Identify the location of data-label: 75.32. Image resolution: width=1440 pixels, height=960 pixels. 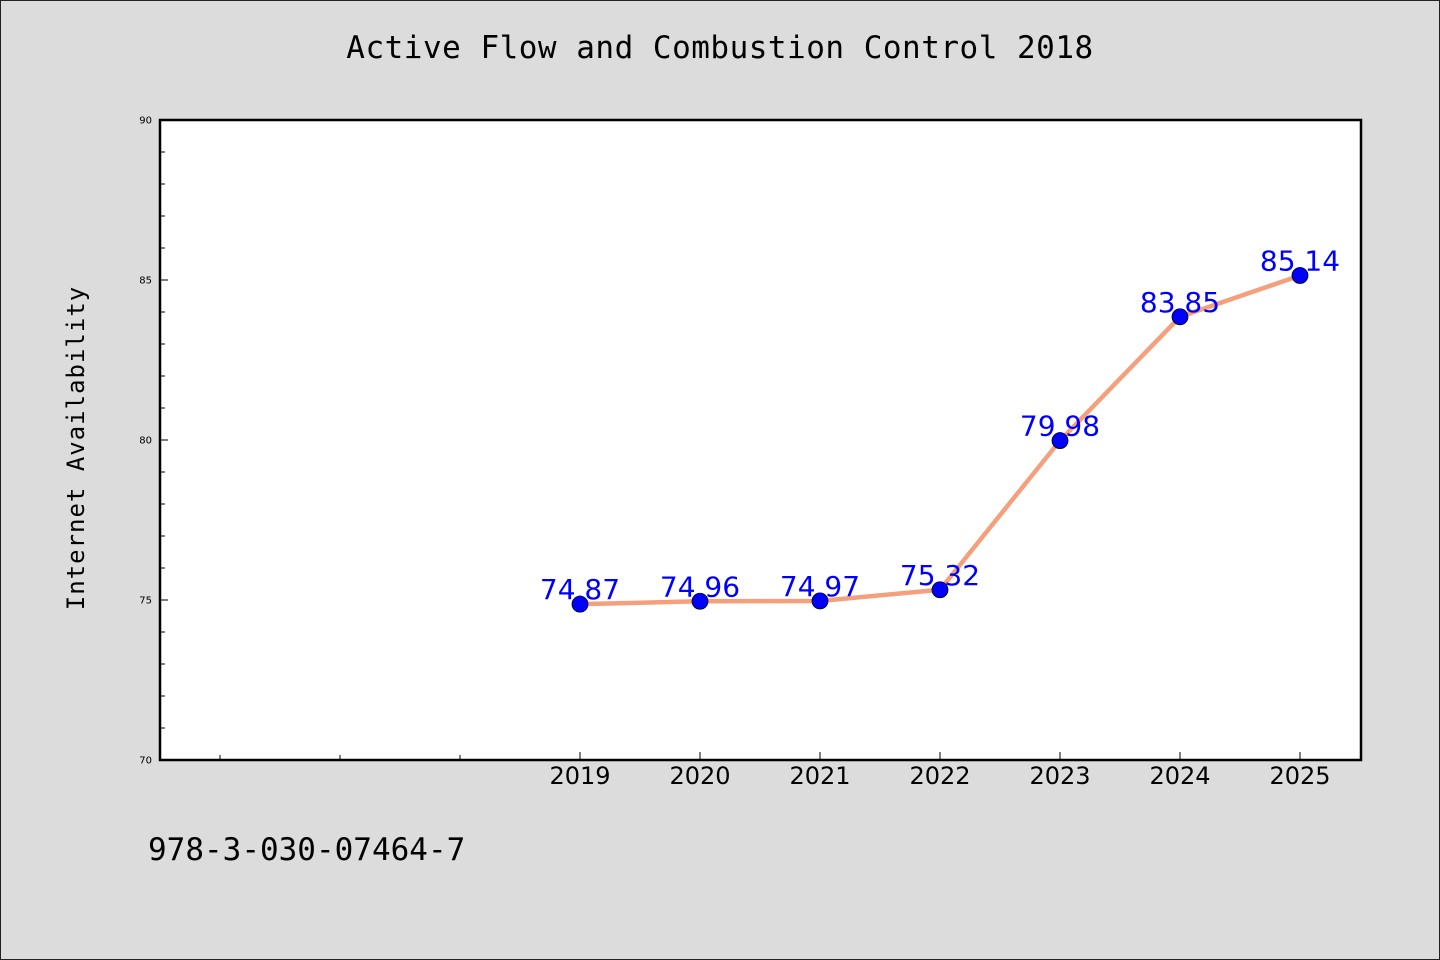
(940, 575).